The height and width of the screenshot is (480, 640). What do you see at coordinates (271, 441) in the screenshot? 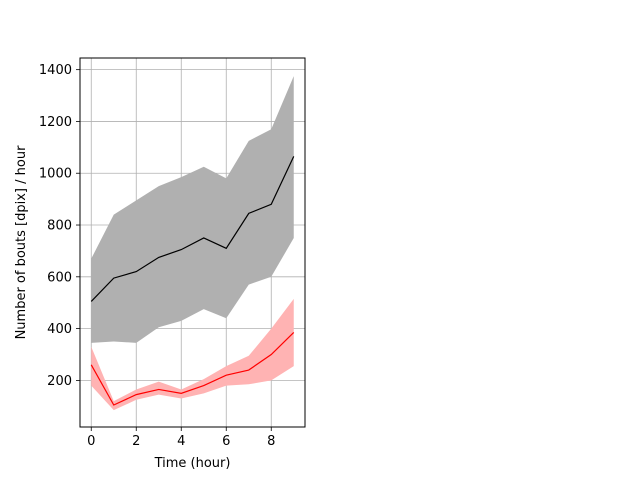
I see `x-tick-label: 8` at bounding box center [271, 441].